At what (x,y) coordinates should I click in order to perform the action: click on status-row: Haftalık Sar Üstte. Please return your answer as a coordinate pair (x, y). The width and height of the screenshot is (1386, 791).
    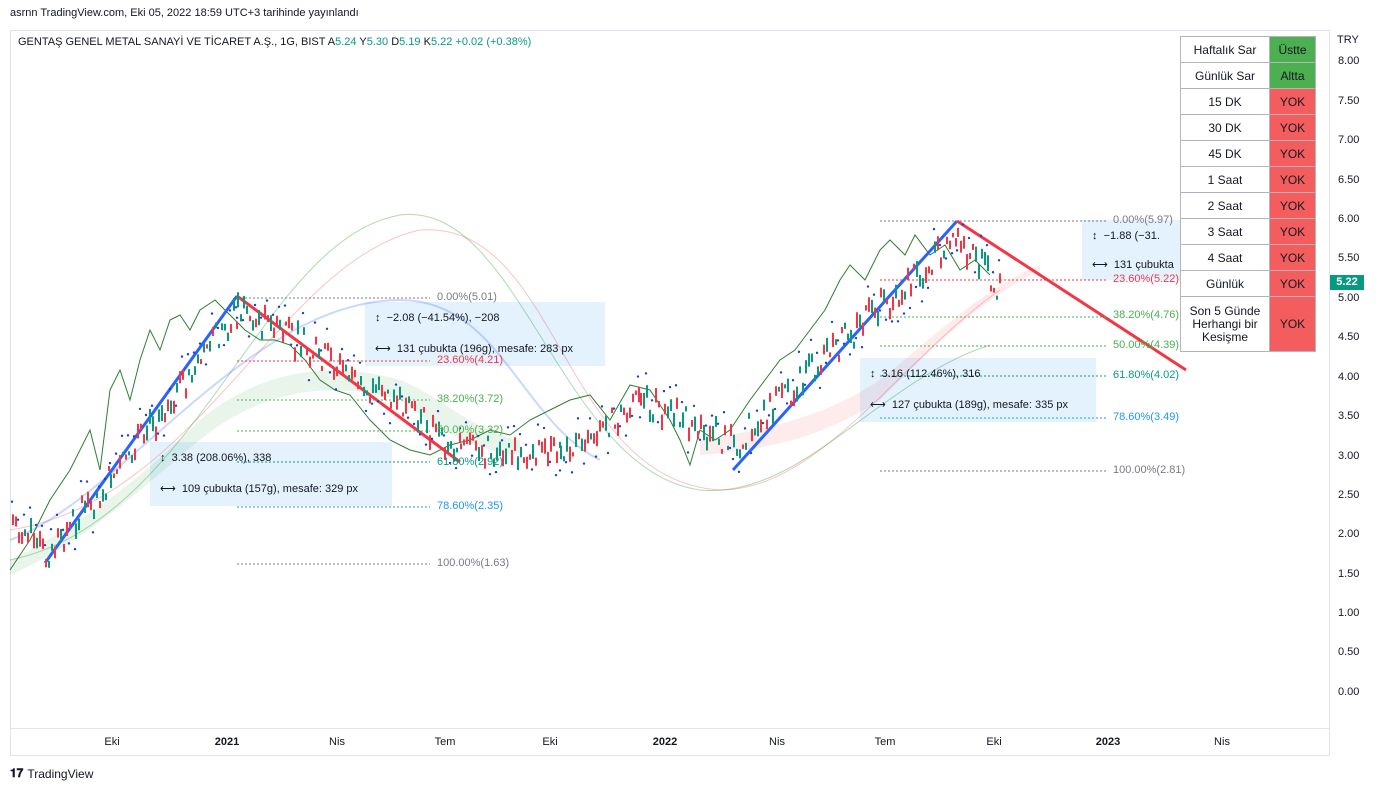
    Looking at the image, I should click on (1248, 49).